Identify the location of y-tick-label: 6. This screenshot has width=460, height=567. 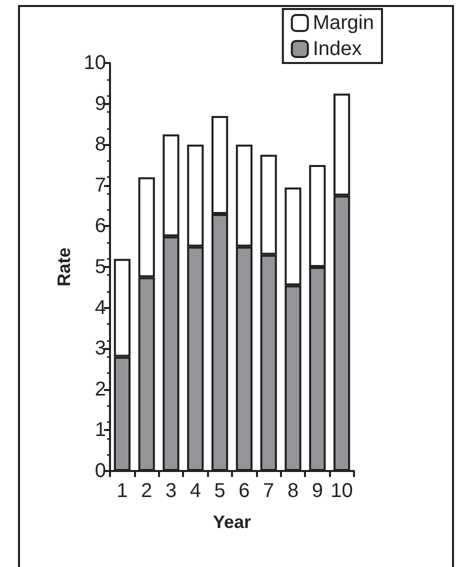
(100, 226).